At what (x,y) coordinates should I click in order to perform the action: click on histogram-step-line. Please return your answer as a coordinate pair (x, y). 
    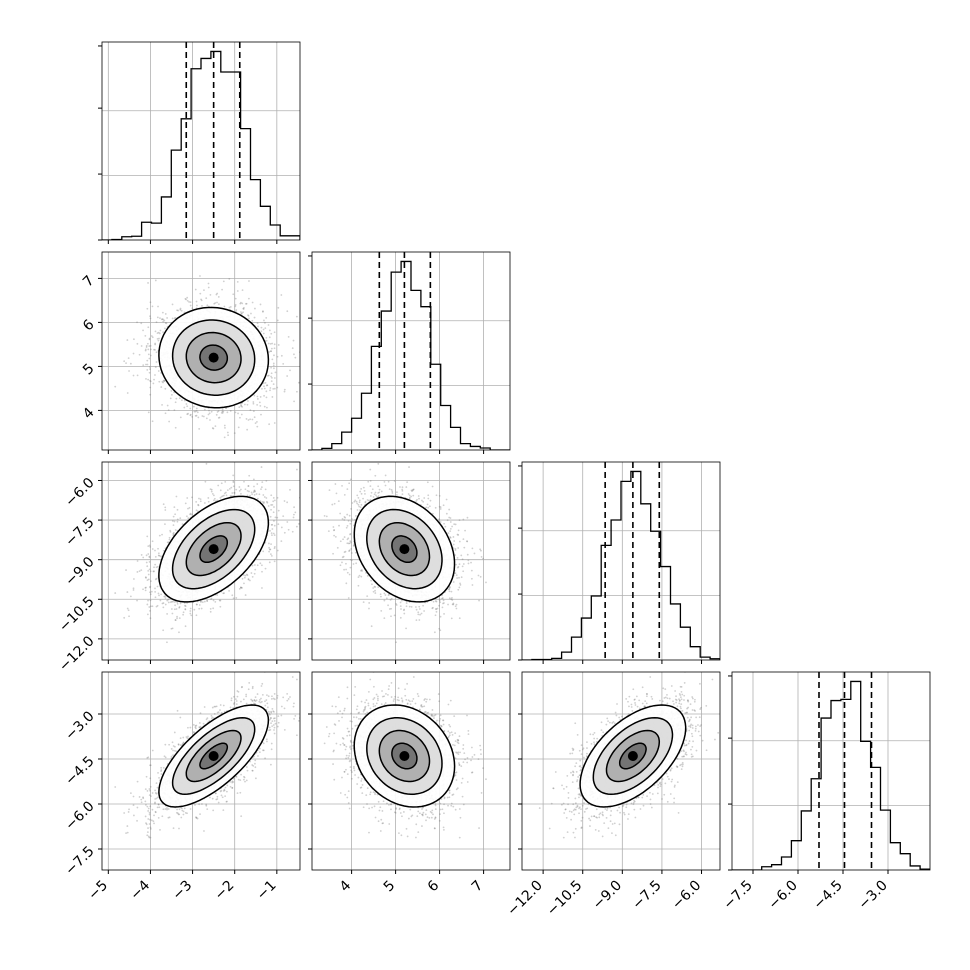
    Looking at the image, I should click on (411, 355).